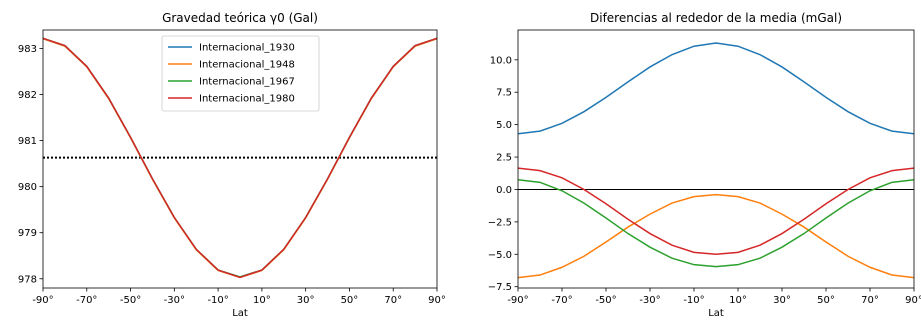 The width and height of the screenshot is (921, 327). I want to click on legend-box, so click(240, 73).